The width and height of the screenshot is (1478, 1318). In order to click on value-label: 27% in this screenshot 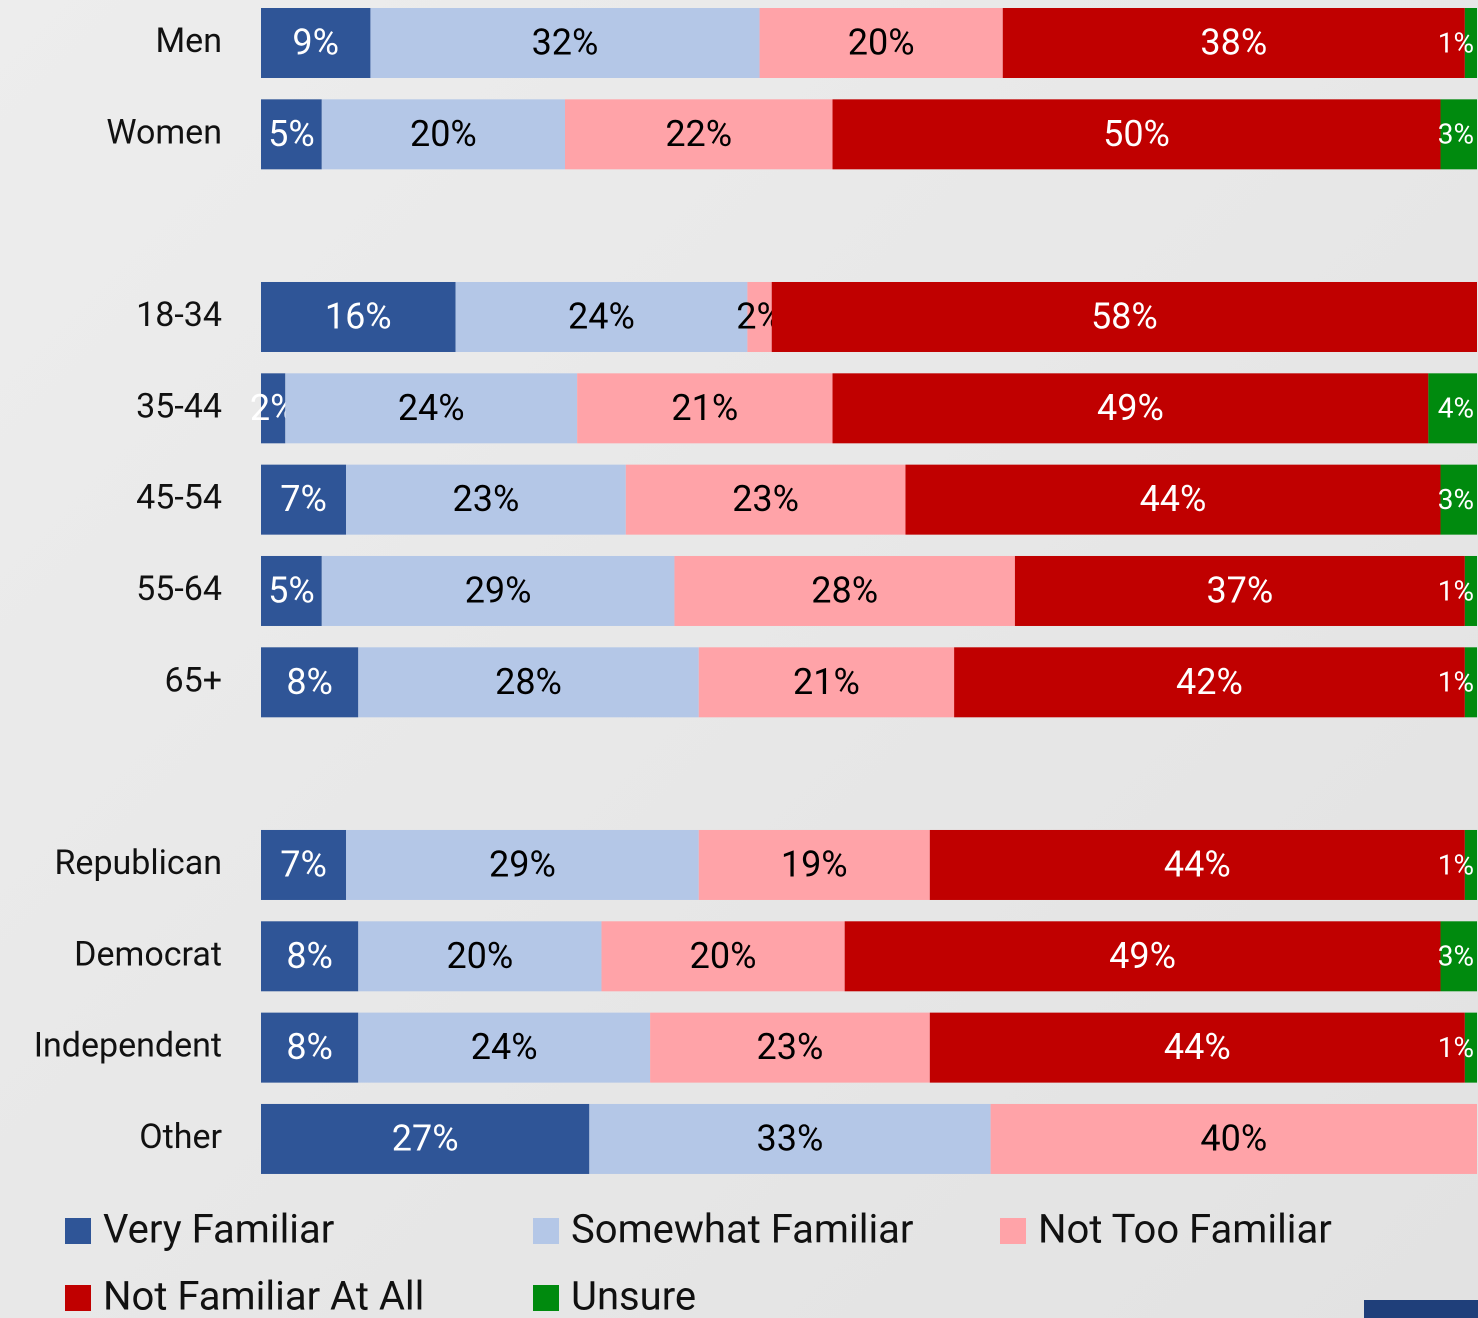, I will do `click(425, 1138)`.